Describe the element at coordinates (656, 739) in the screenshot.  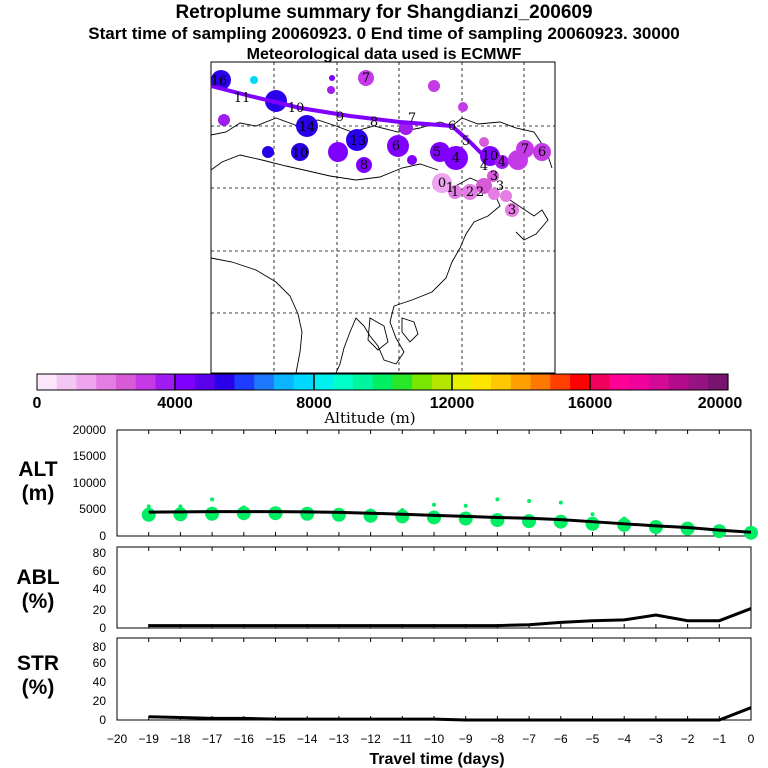
I see `x-tick-label: −3` at that location.